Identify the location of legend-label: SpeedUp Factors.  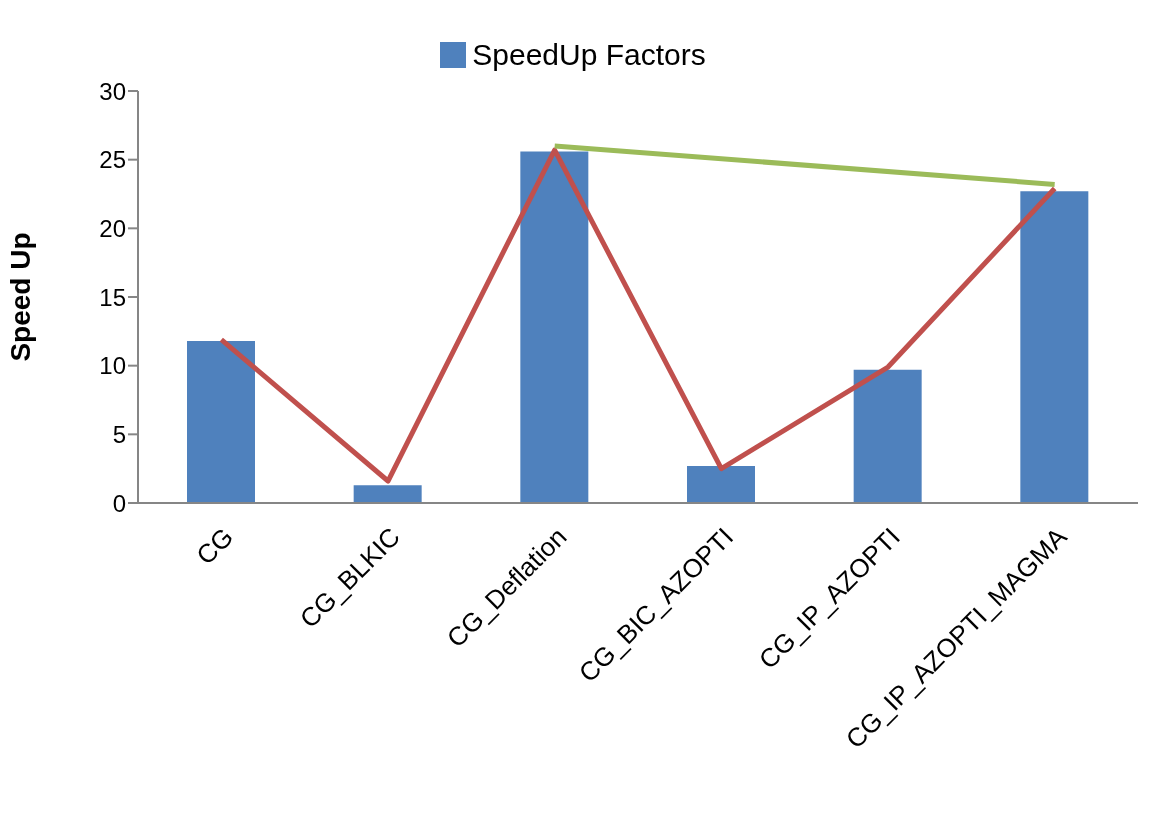
(589, 55).